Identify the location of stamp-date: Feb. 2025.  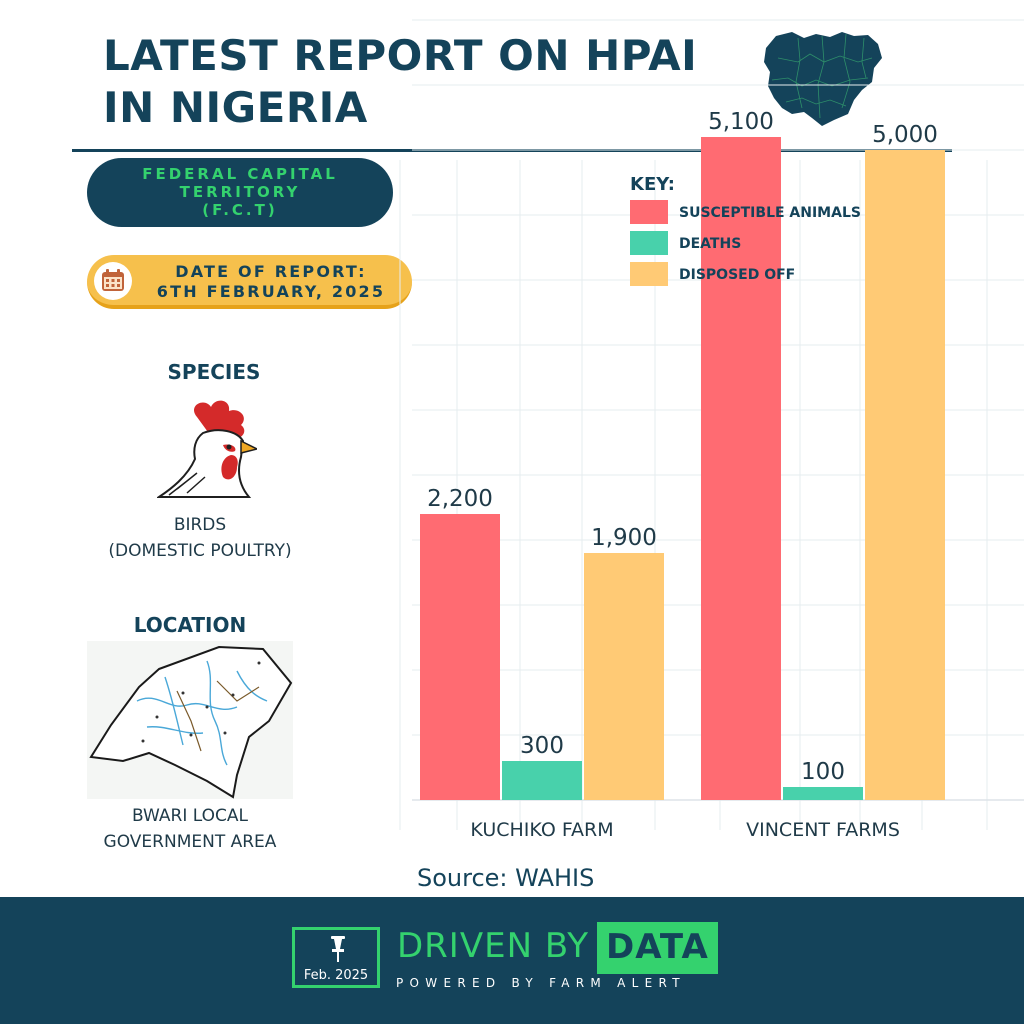
(336, 975).